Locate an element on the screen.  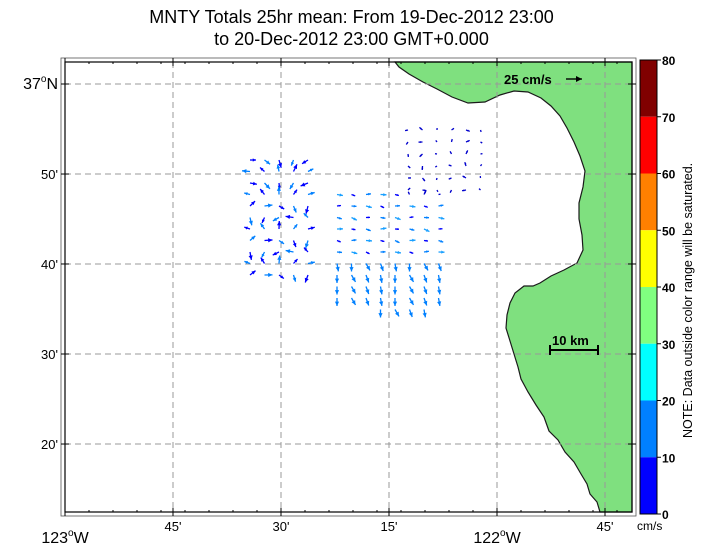
latitude-label: 20' is located at coordinates (49, 444).